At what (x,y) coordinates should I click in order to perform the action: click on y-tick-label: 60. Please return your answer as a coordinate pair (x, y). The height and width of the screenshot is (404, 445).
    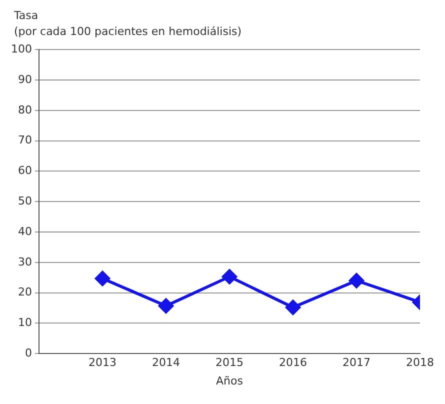
    Looking at the image, I should click on (25, 171).